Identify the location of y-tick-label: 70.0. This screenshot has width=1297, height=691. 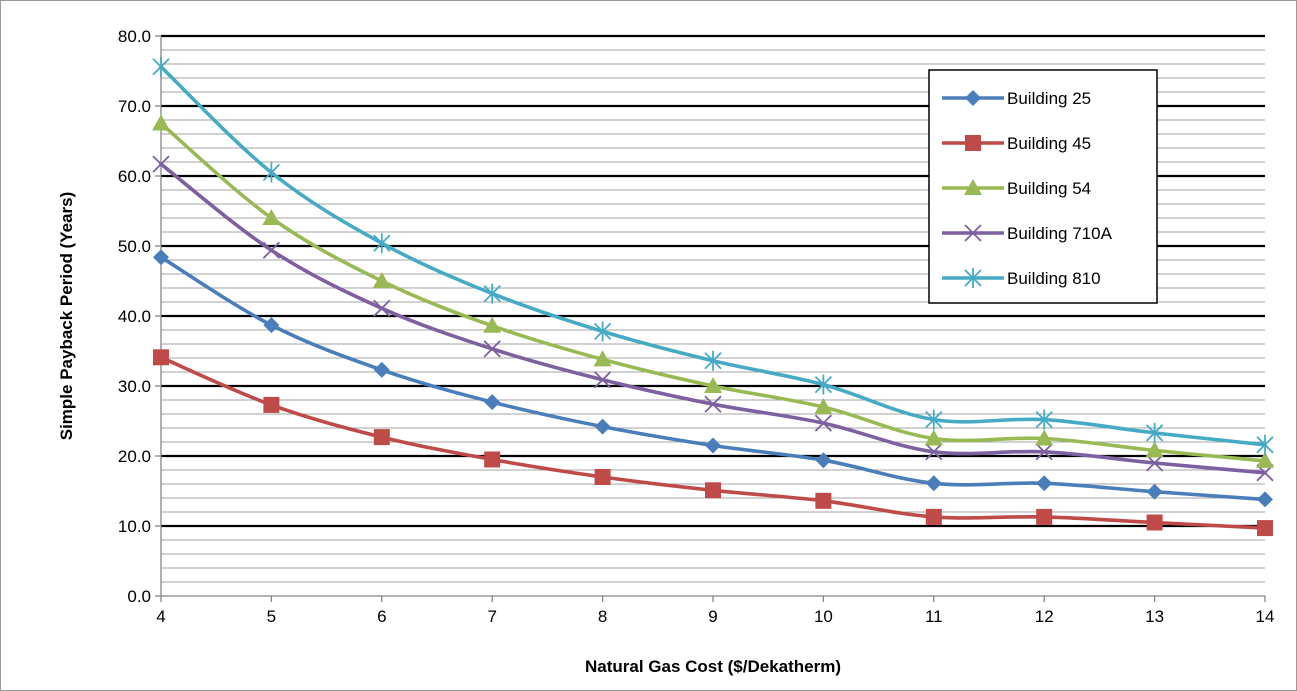
(134, 106).